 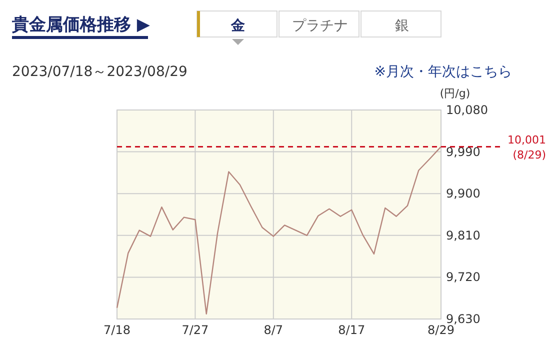 I want to click on y-tick-label: 9,990, so click(x=463, y=151).